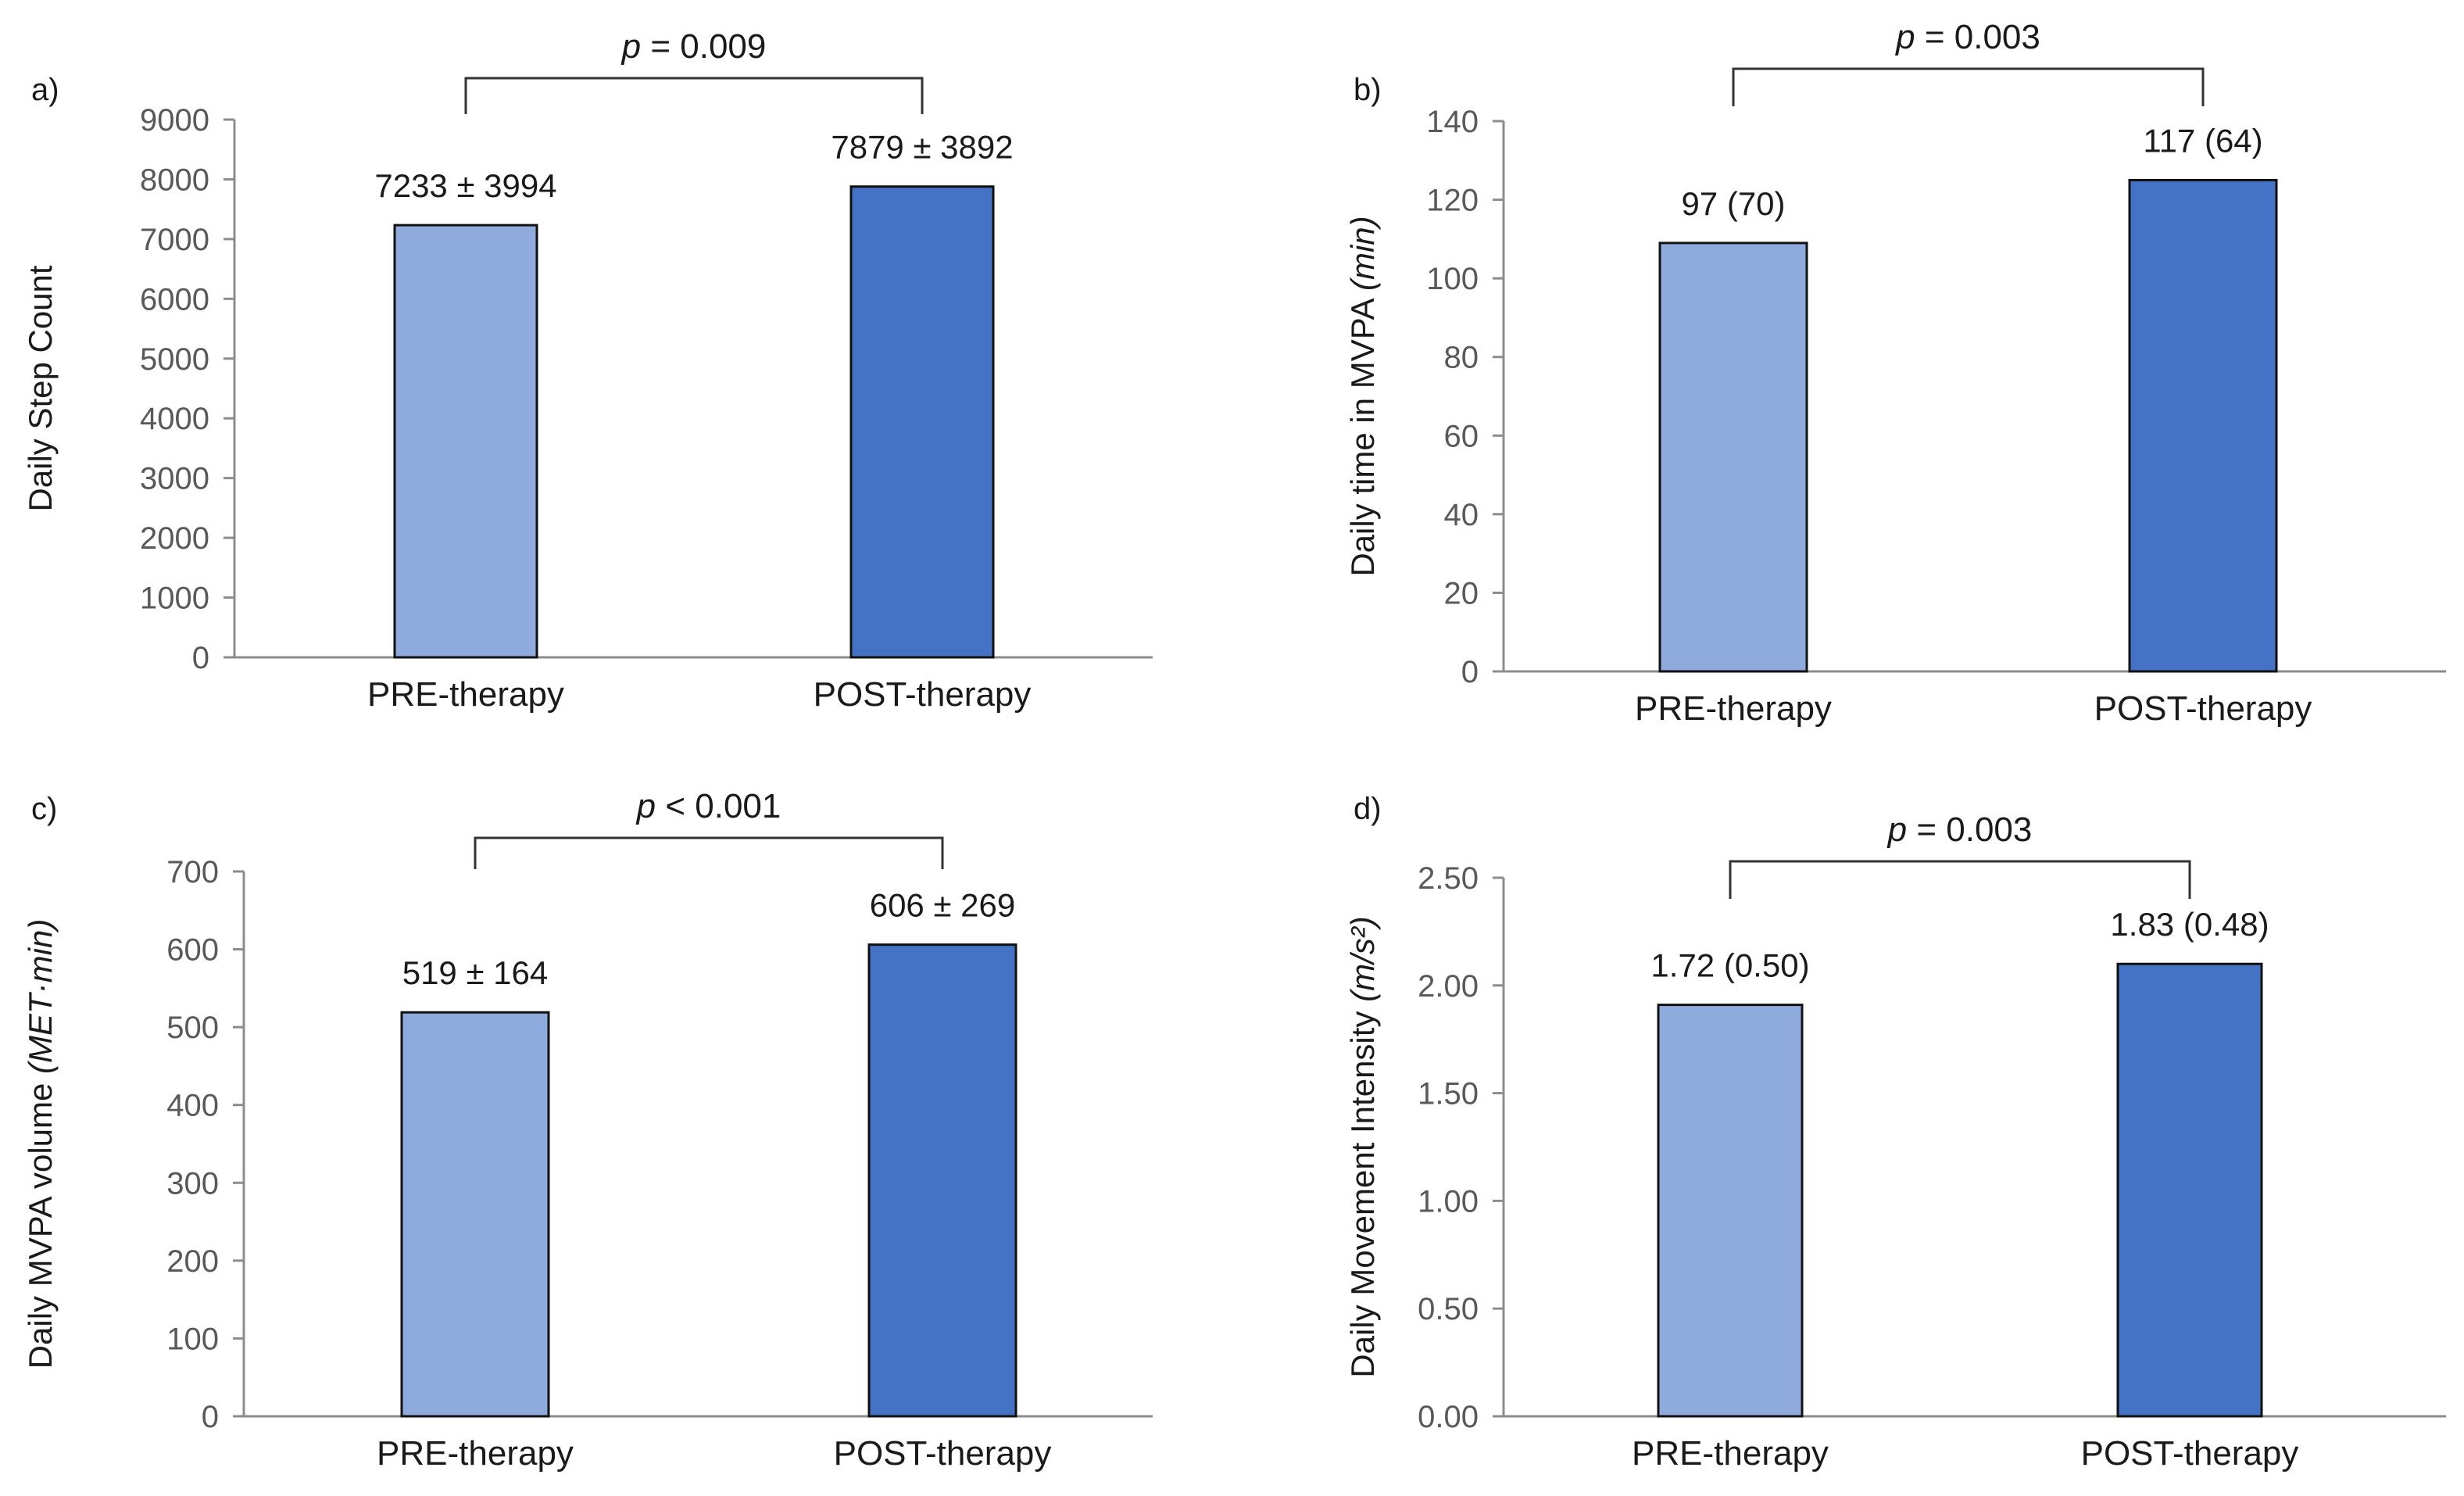  I want to click on y-tick-label: 1000, so click(174, 599).